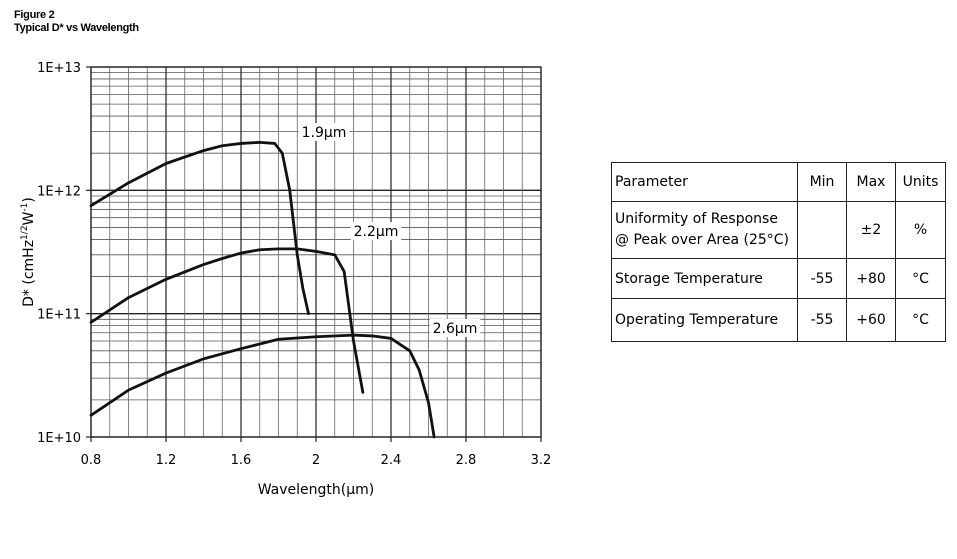 The image size is (957, 559). What do you see at coordinates (920, 230) in the screenshot?
I see `units-cell: %` at bounding box center [920, 230].